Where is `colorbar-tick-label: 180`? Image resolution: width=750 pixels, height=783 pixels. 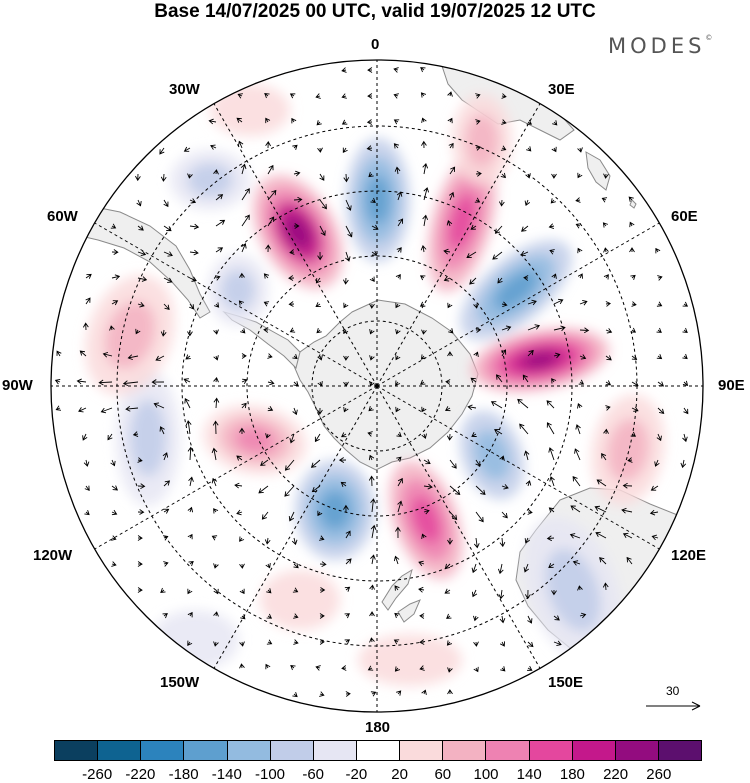
colorbar-tick-label: 180 is located at coordinates (572, 774).